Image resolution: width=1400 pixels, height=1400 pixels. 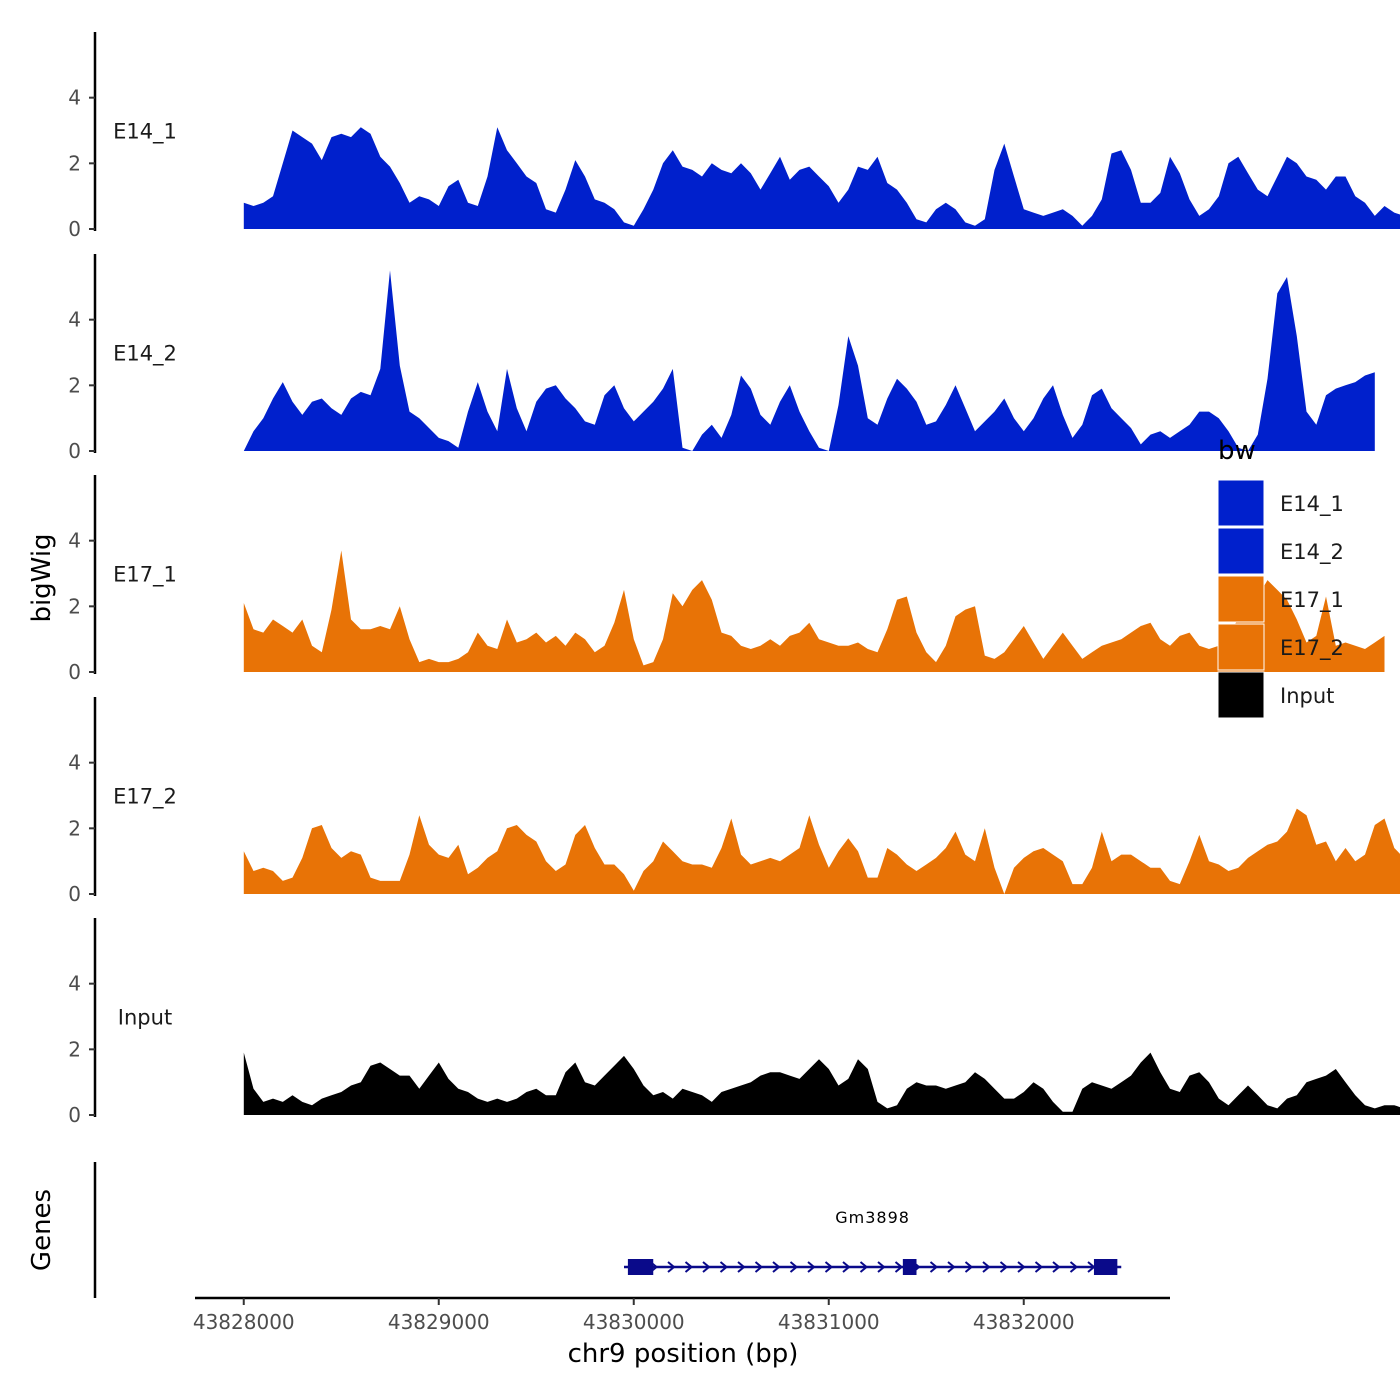 What do you see at coordinates (634, 1322) in the screenshot?
I see `x-tick-label: 43830000` at bounding box center [634, 1322].